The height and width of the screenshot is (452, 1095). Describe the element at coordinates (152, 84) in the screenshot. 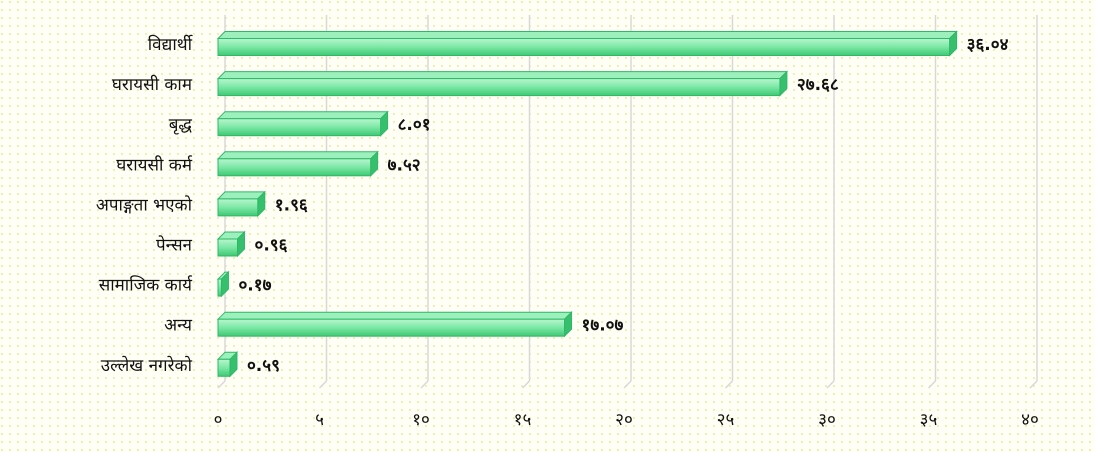

I see `y-tick-label: घरायसी काम` at that location.